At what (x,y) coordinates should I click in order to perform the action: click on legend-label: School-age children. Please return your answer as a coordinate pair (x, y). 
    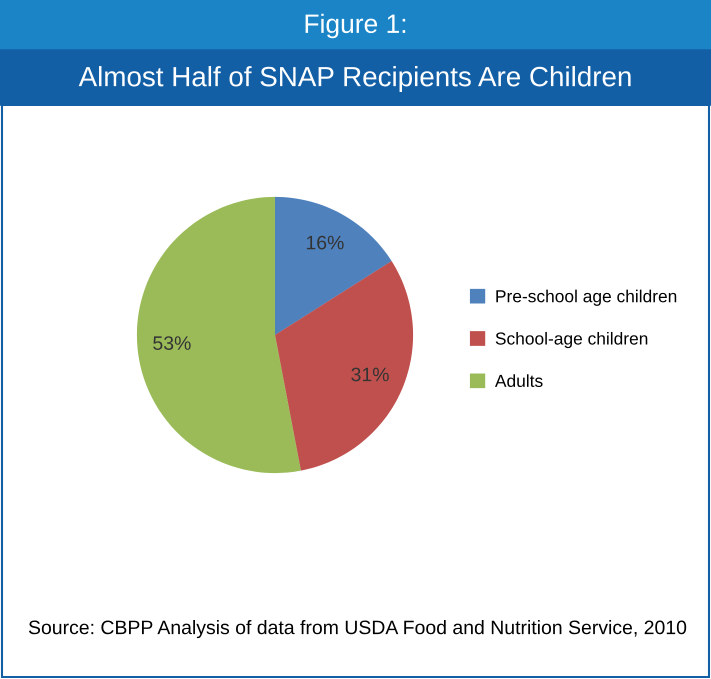
    Looking at the image, I should click on (572, 340).